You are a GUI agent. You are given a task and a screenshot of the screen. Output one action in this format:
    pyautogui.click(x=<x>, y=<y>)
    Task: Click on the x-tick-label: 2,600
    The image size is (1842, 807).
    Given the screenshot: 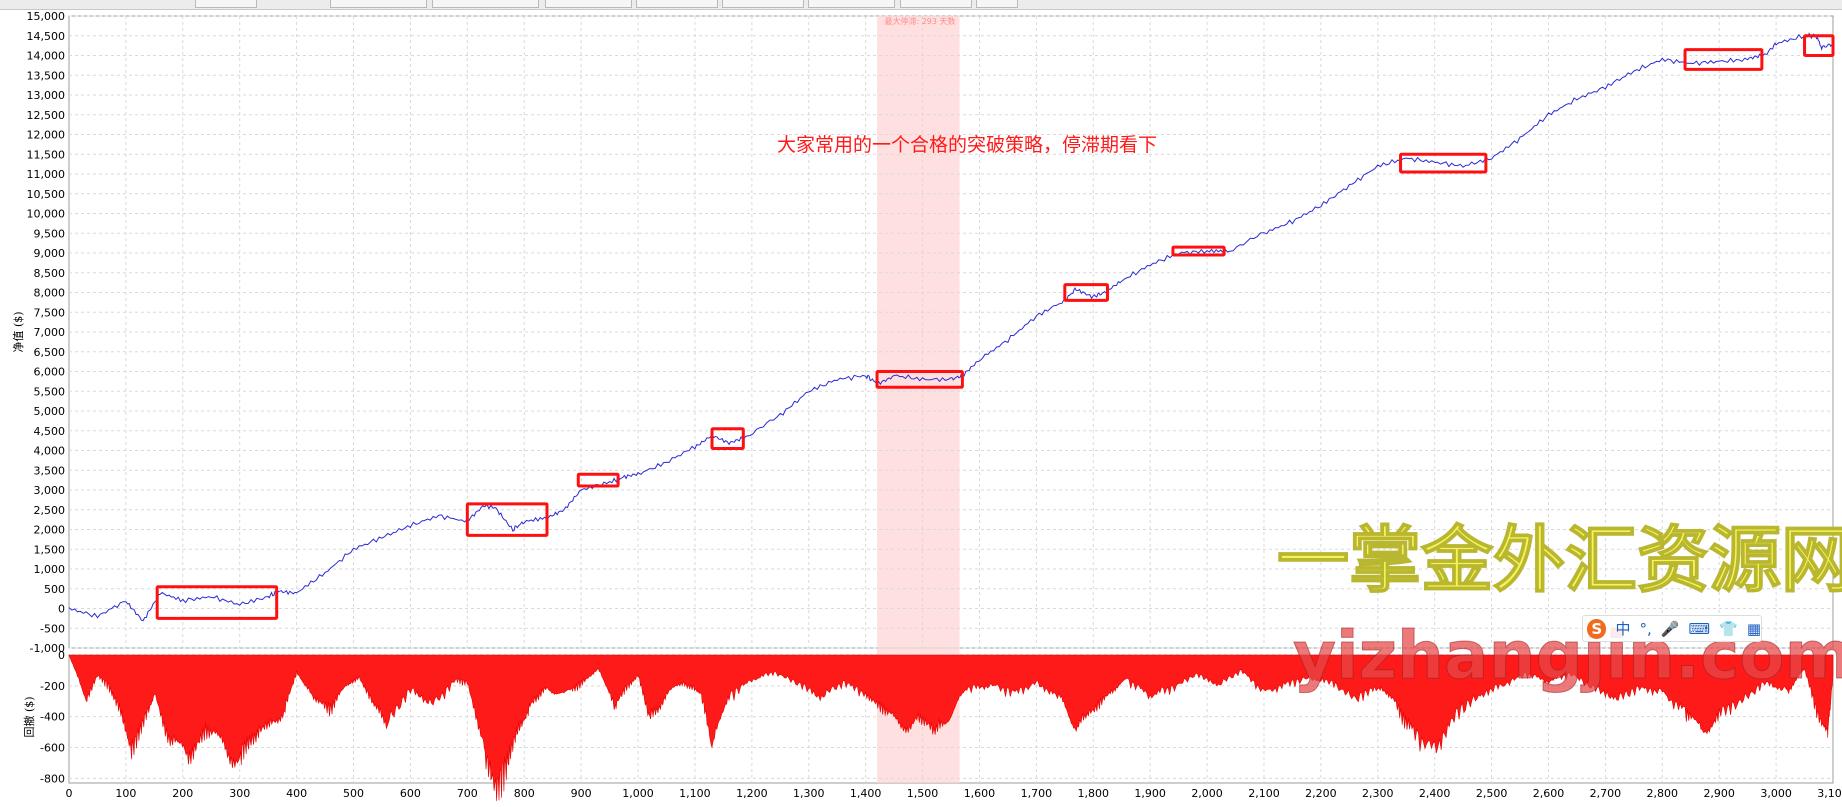 What is the action you would take?
    pyautogui.click(x=1549, y=793)
    